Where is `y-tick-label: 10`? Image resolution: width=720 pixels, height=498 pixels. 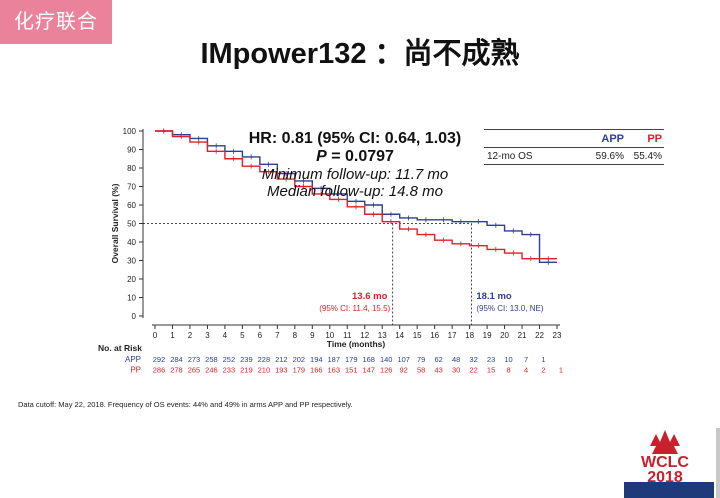 y-tick-label: 10 is located at coordinates (131, 298).